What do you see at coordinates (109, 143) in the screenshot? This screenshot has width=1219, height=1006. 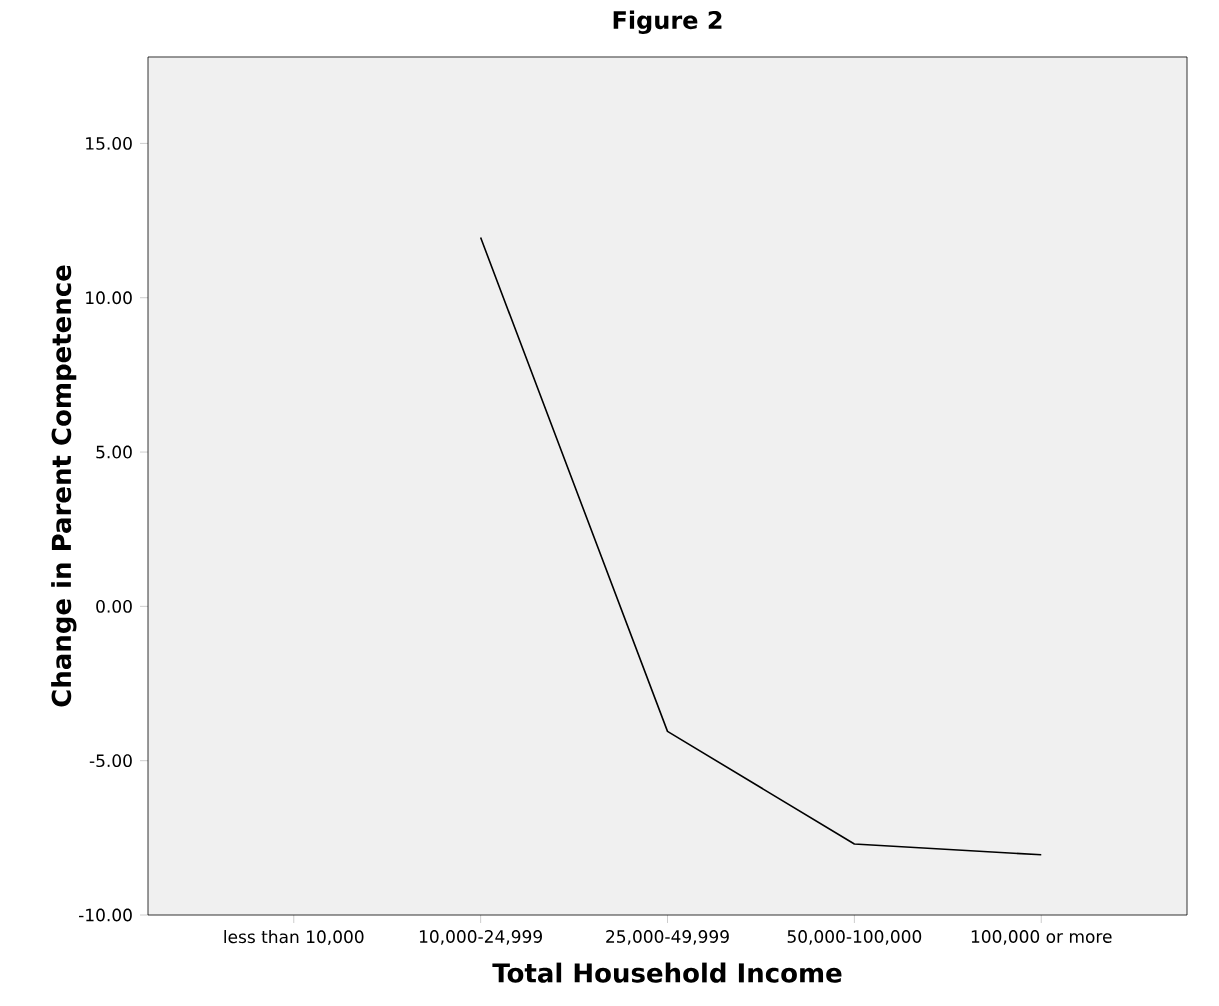 I see `y-tick-label: 15.00` at bounding box center [109, 143].